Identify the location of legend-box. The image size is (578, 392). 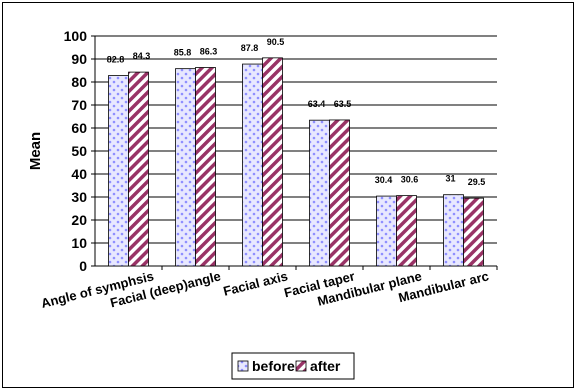
(293, 366).